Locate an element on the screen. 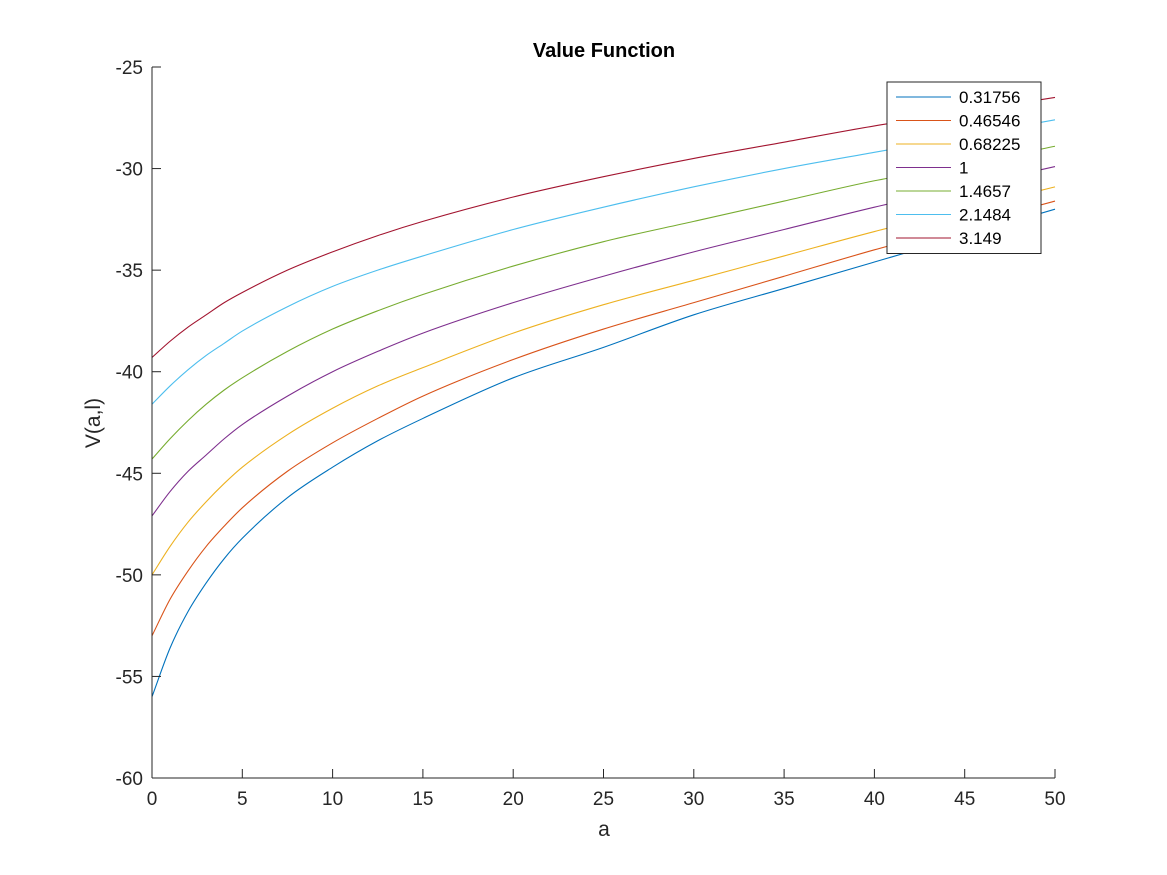  y-tick-label-5: -35 is located at coordinates (129, 271).